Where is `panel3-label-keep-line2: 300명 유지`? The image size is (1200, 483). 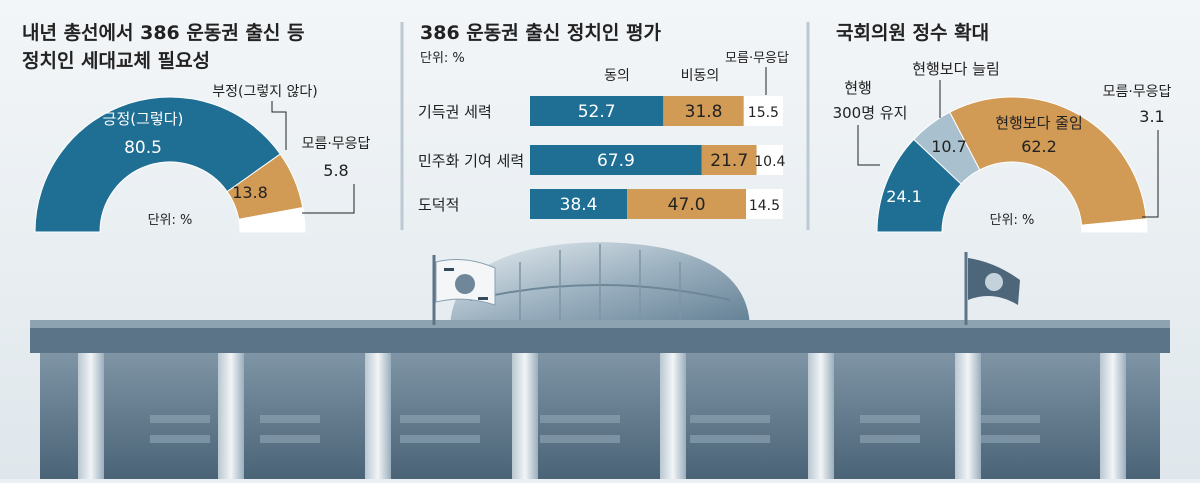
panel3-label-keep-line2: 300명 유지 is located at coordinates (870, 113).